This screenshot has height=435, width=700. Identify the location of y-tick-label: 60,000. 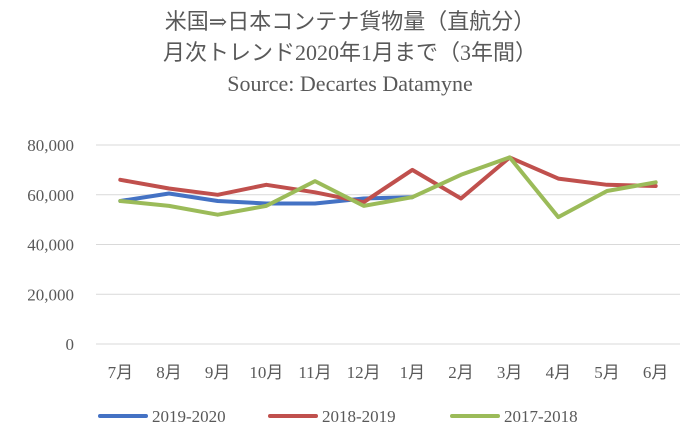
(50, 195).